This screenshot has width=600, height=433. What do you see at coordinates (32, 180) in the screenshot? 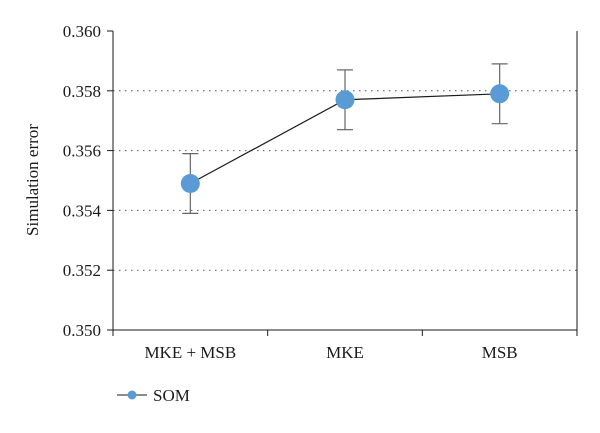
I see `y-axis-label: Simulation error` at bounding box center [32, 180].